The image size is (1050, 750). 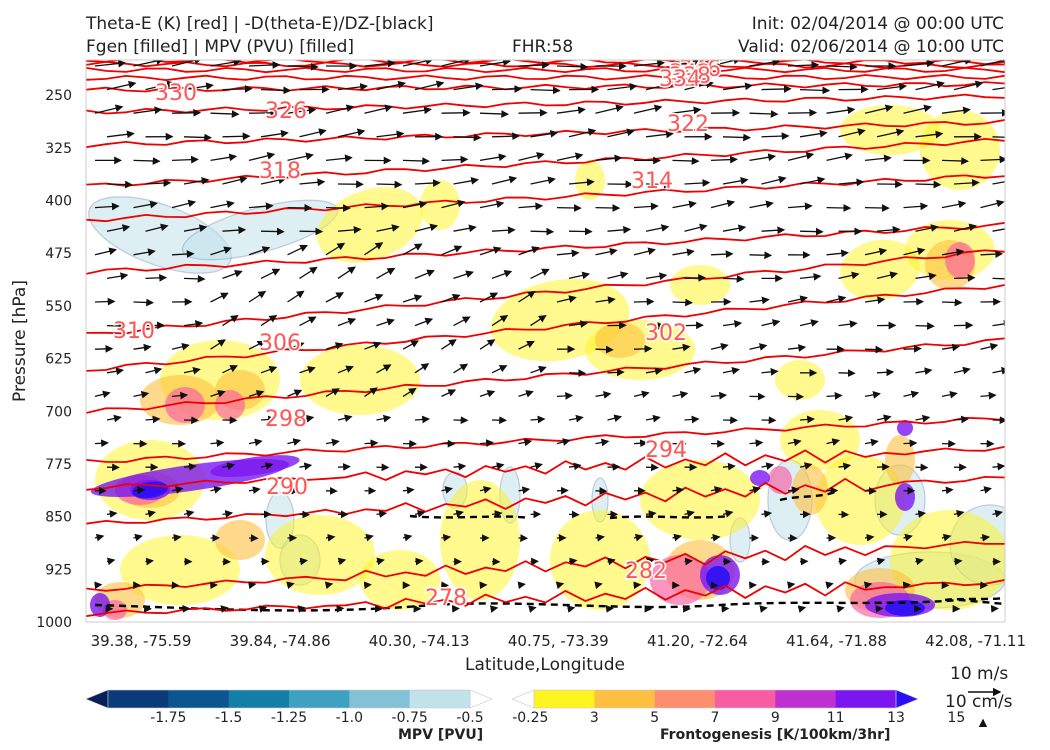 I want to click on contour-label: 330, so click(x=176, y=93).